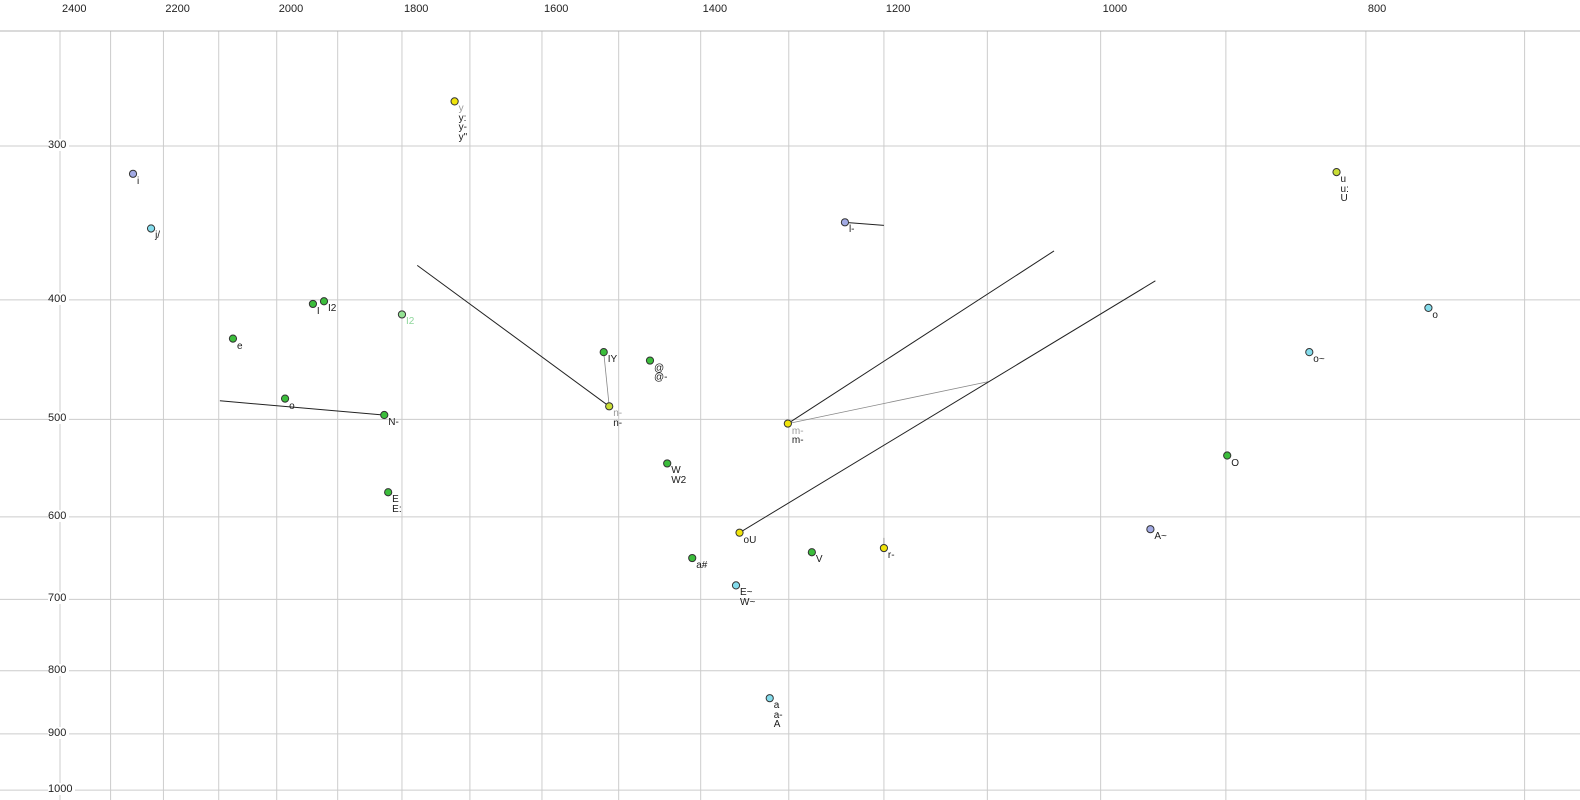 Image resolution: width=1580 pixels, height=800 pixels. I want to click on x-tick-label: 1600, so click(556, 9).